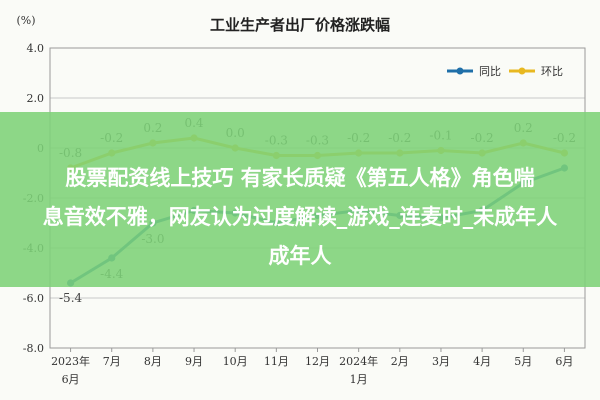  I want to click on x-tick-label-secondary: 6月, so click(71, 379).